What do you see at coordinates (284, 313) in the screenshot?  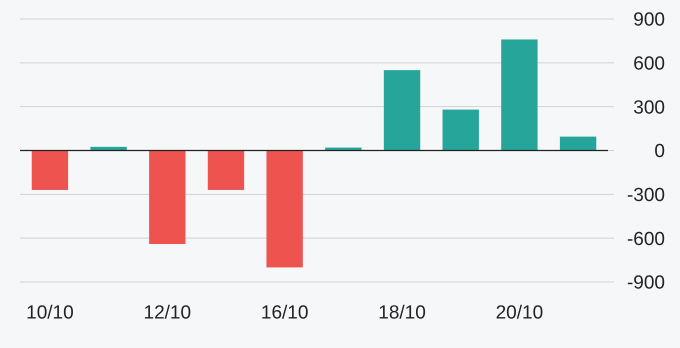 I see `x-tick-label: 16/10` at bounding box center [284, 313].